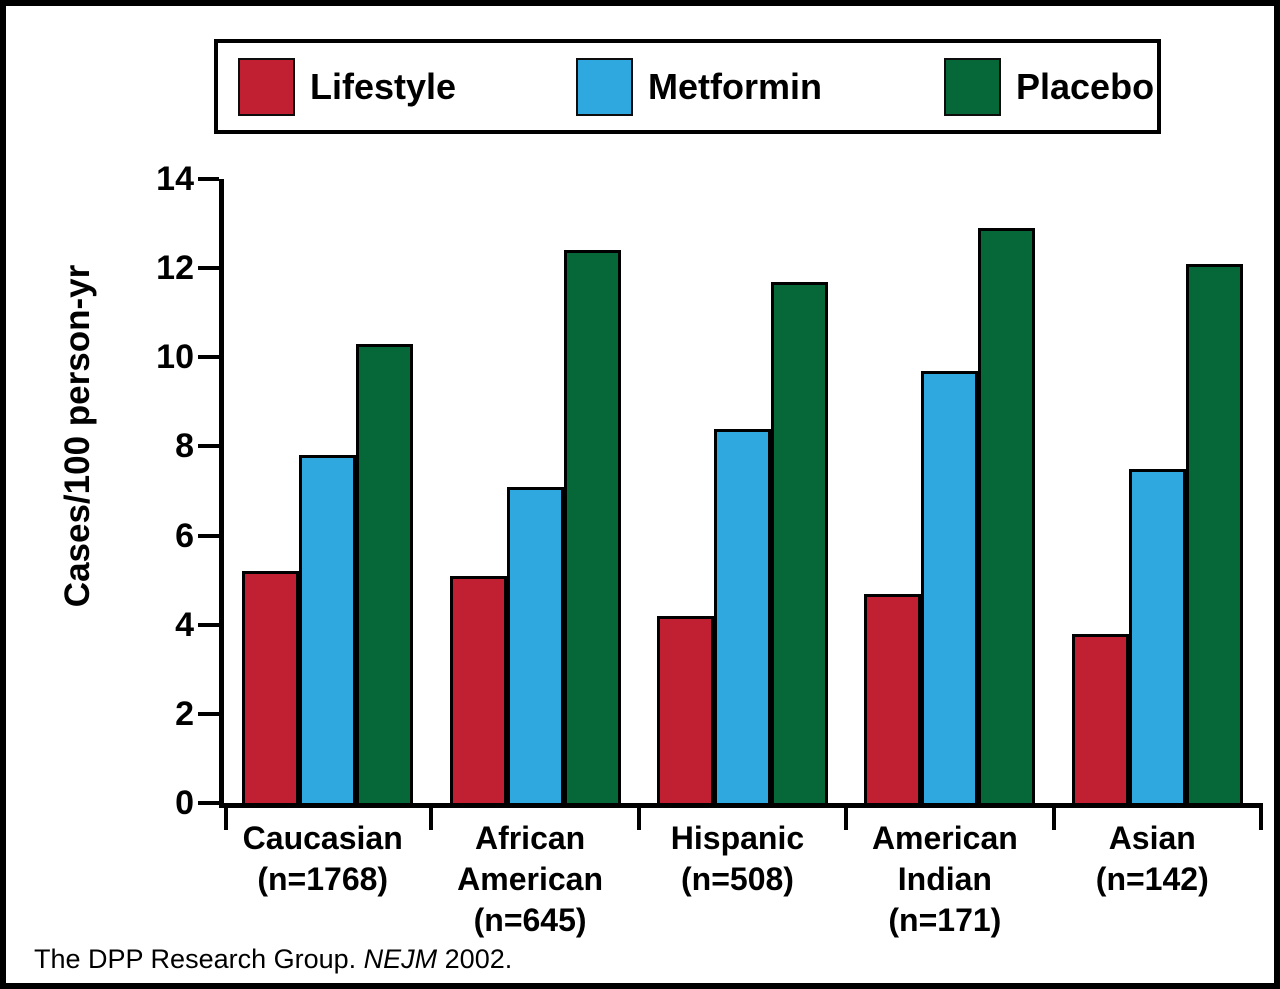 This screenshot has height=989, width=1280. What do you see at coordinates (184, 624) in the screenshot?
I see `y-tick-label-4: 4` at bounding box center [184, 624].